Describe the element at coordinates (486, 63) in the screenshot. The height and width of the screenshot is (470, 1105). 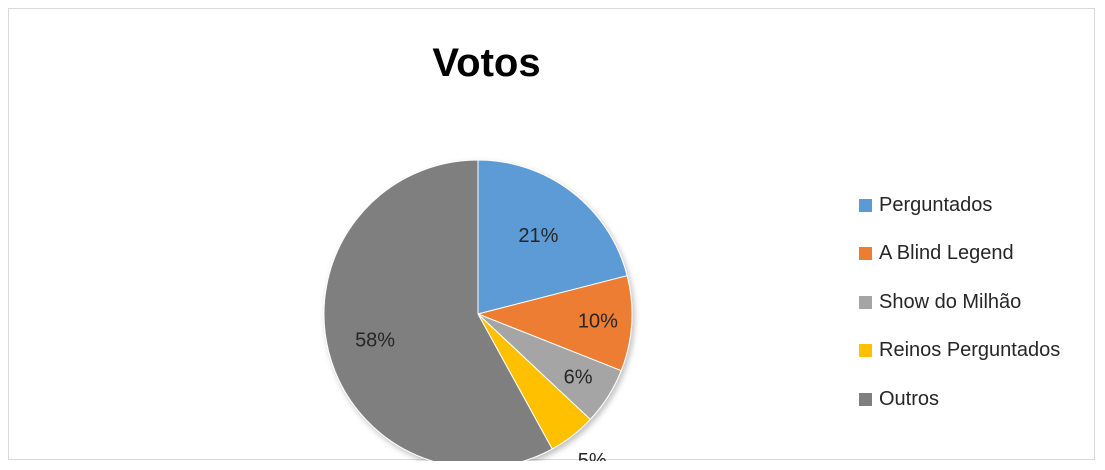
I see `chart-title: Votos` at that location.